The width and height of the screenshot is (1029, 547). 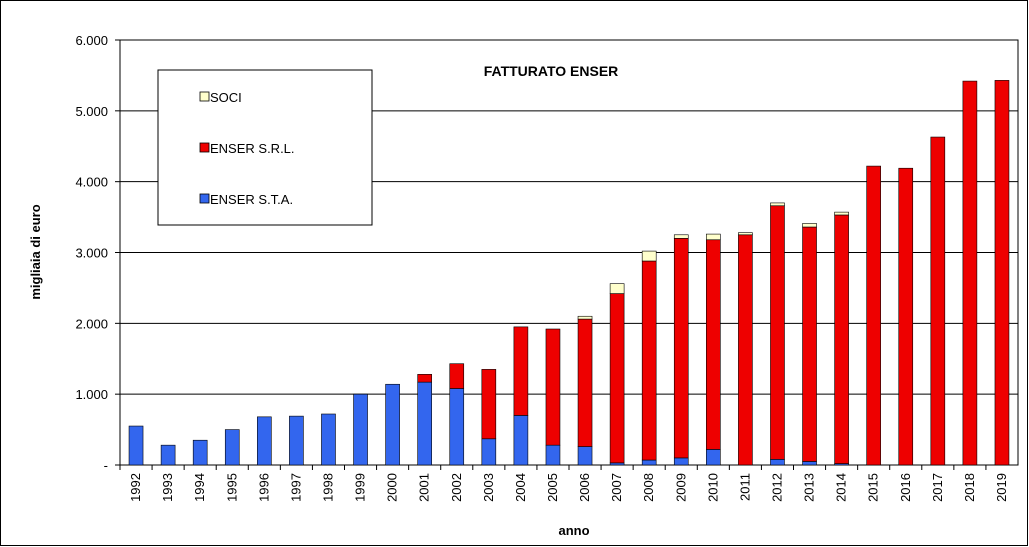 I want to click on y-tick-label: 3.000, so click(x=91, y=253).